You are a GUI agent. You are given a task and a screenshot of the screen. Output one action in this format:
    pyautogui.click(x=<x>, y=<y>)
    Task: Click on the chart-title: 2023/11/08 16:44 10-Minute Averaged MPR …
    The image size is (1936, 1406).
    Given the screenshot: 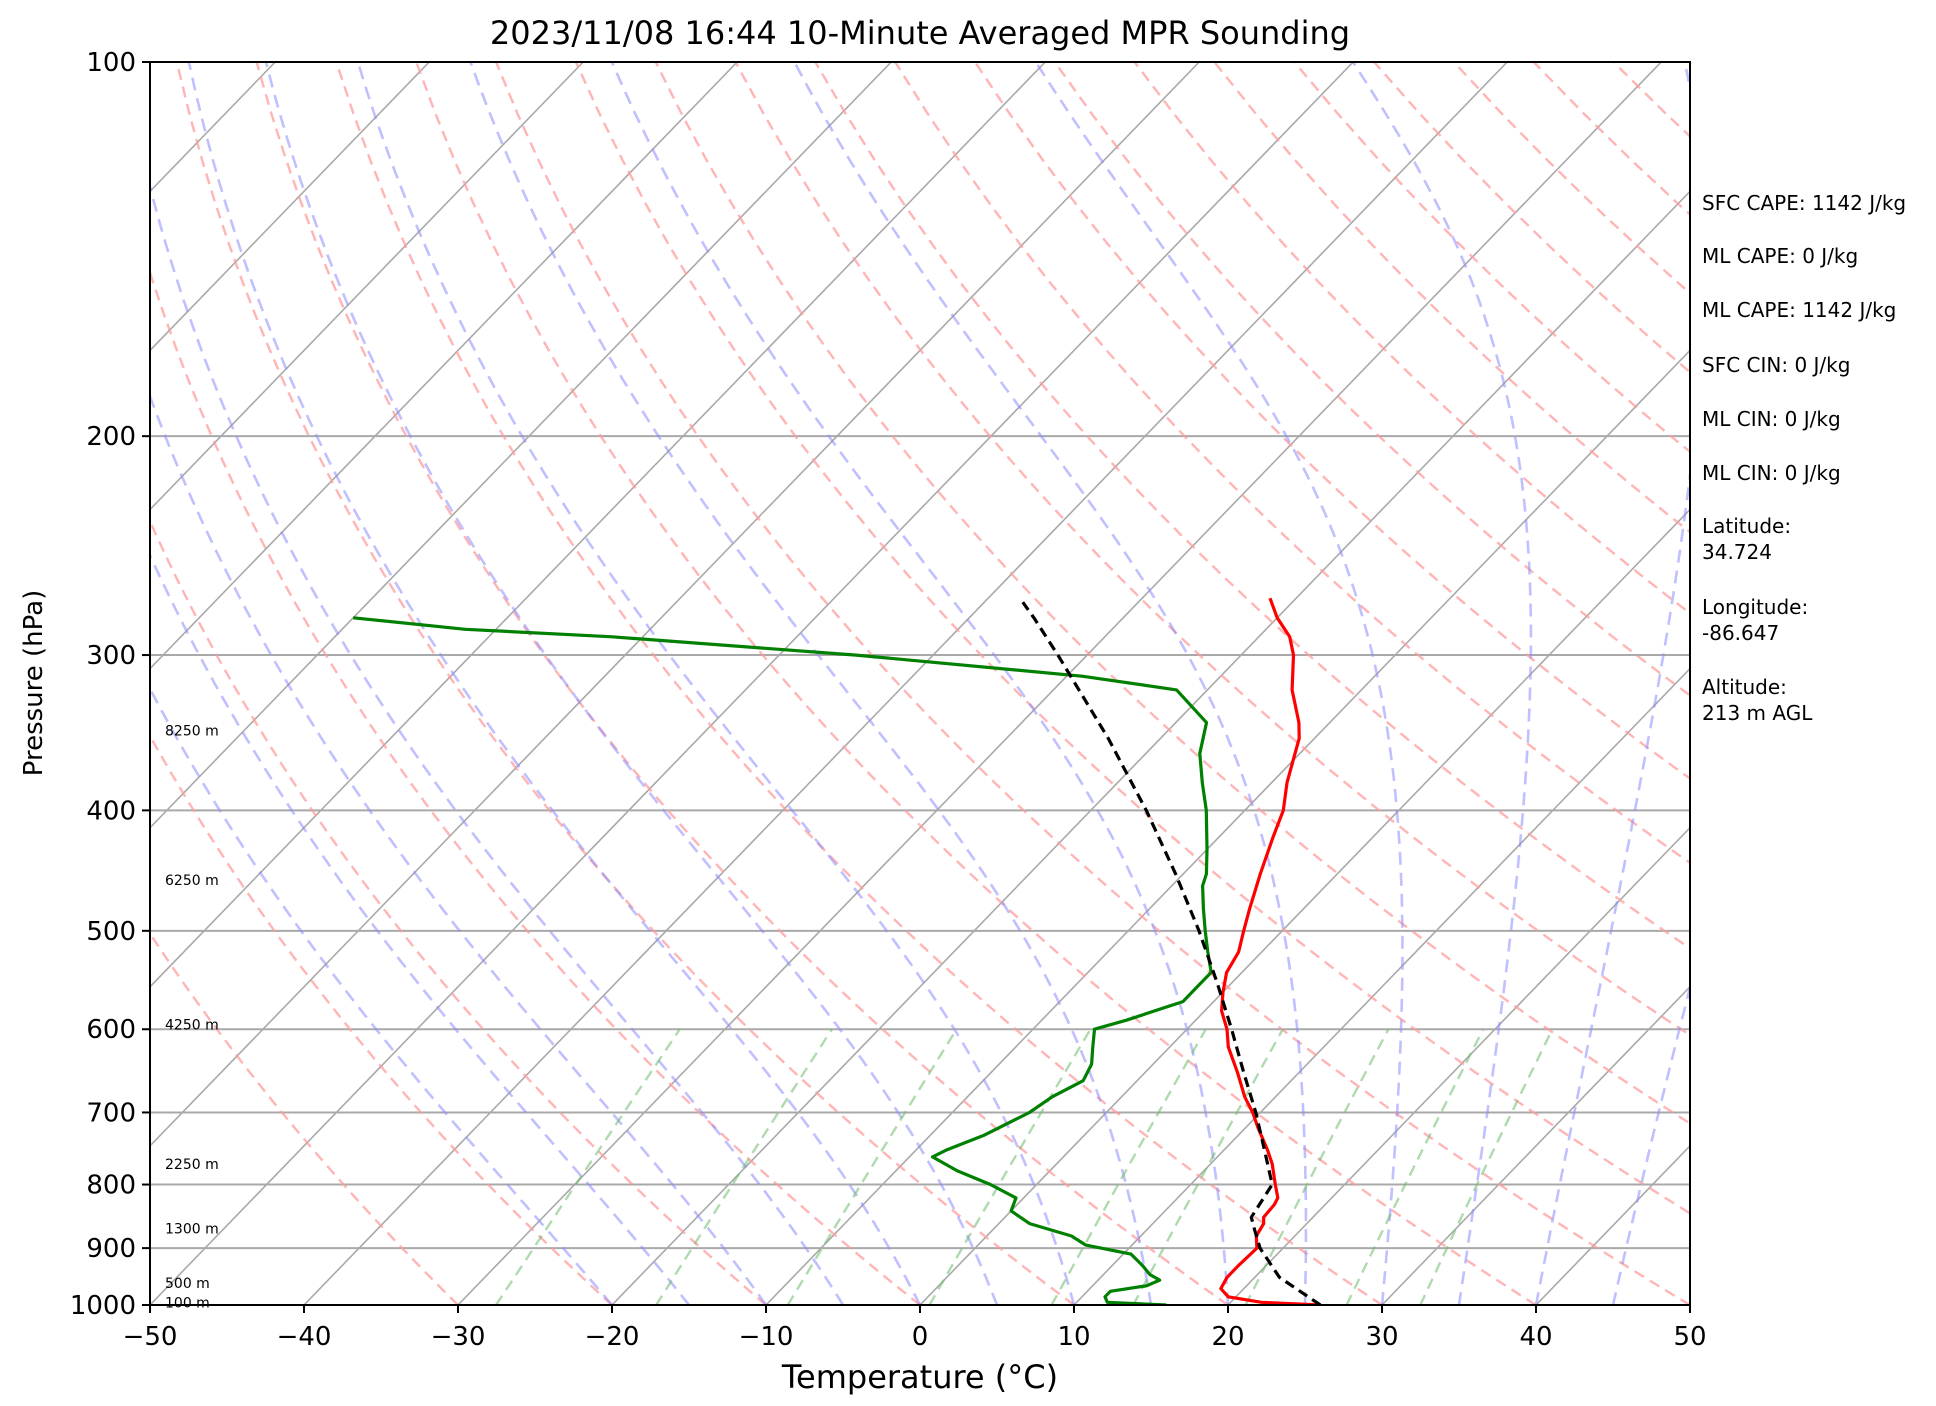 What is the action you would take?
    pyautogui.click(x=920, y=33)
    